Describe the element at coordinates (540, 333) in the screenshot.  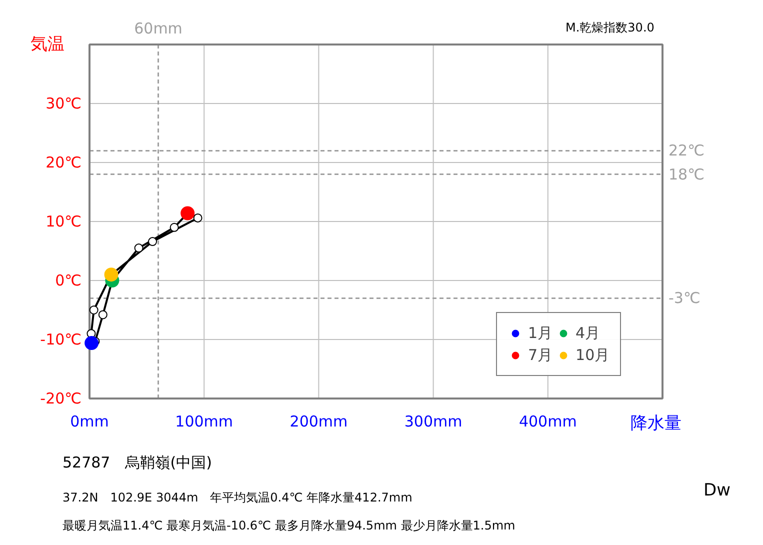
I see `legend-label: 1月` at that location.